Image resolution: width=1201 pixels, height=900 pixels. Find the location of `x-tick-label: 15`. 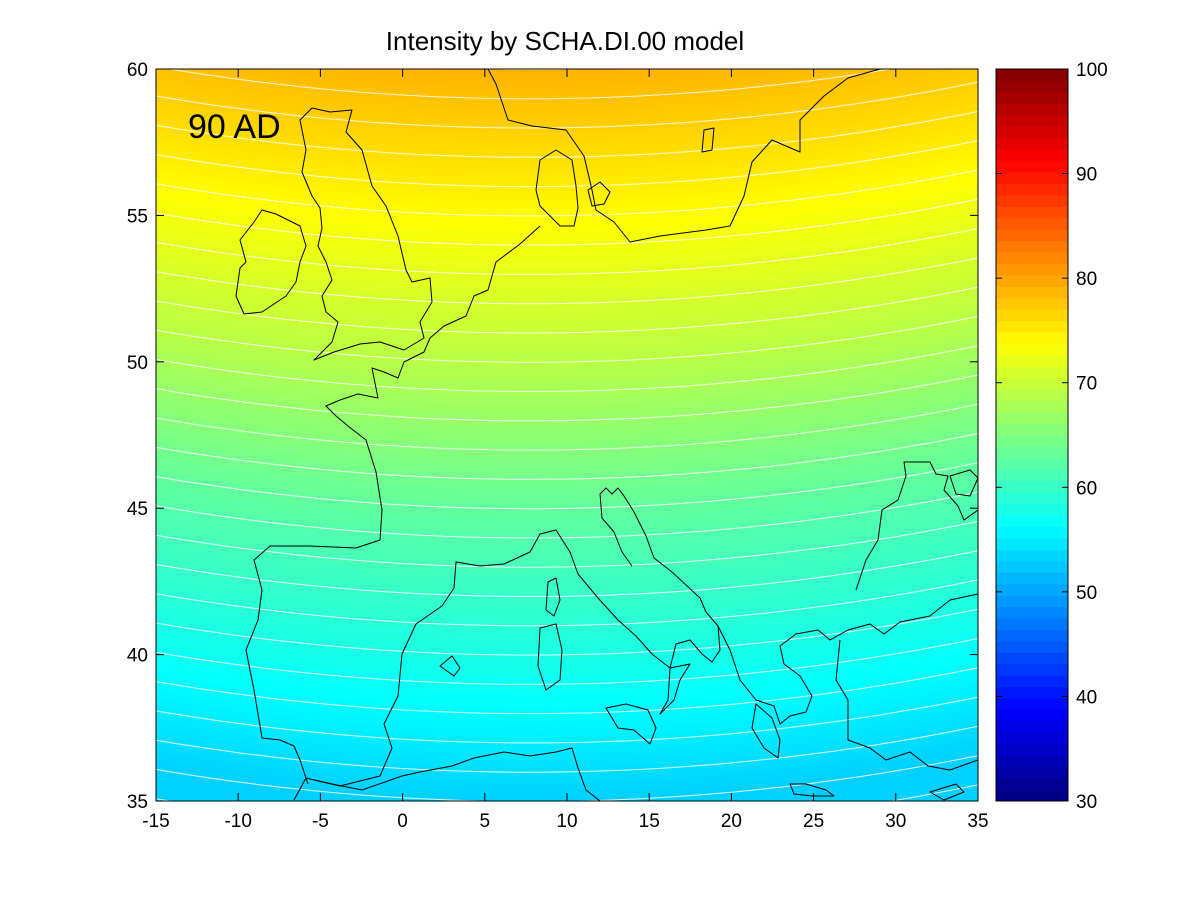

x-tick-label: 15 is located at coordinates (649, 821).